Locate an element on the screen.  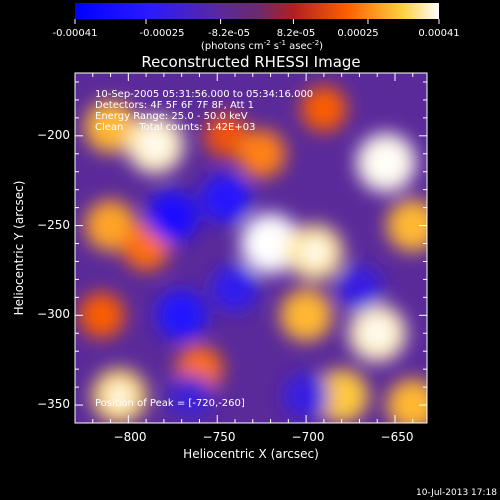
y-tick-label: −200 is located at coordinates (53, 135).